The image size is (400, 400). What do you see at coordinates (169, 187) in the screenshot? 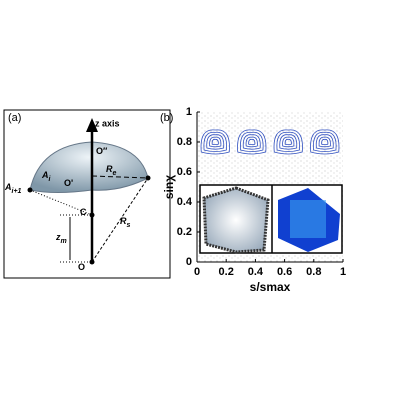
I see `y-axis-label: sinχ` at bounding box center [169, 187].